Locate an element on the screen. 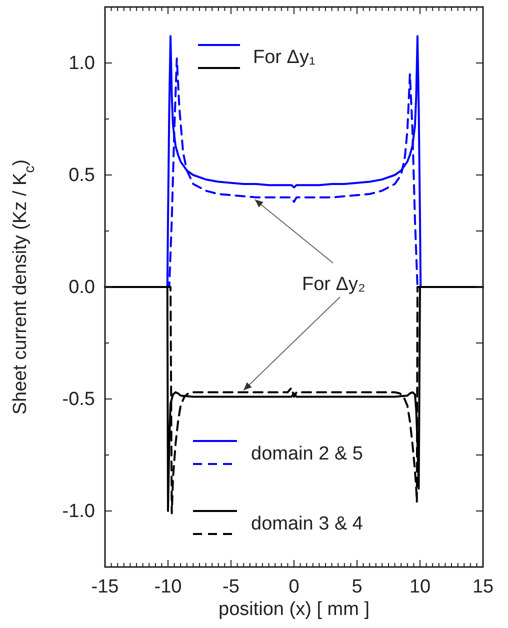 The height and width of the screenshot is (628, 508). legend-label: domain 3 & 4 is located at coordinates (307, 524).